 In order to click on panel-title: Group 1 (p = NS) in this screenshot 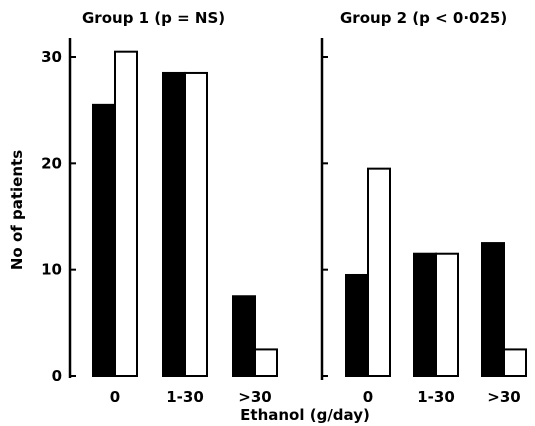, I will do `click(153, 18)`.